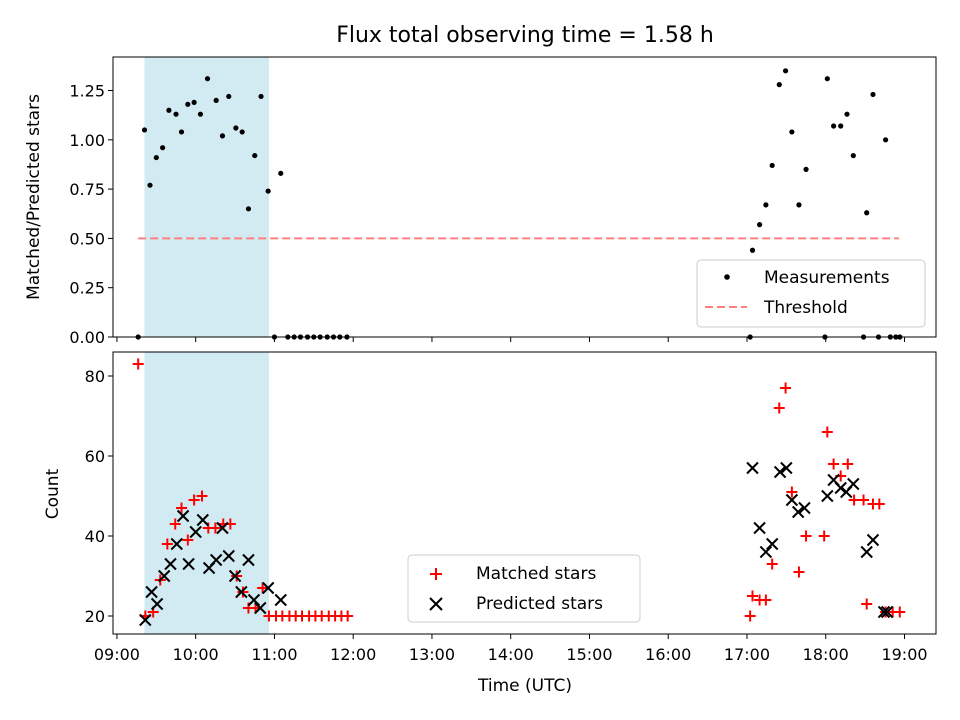 The height and width of the screenshot is (720, 960). Describe the element at coordinates (827, 278) in the screenshot. I see `legend-measurements-label: Measurements` at that location.